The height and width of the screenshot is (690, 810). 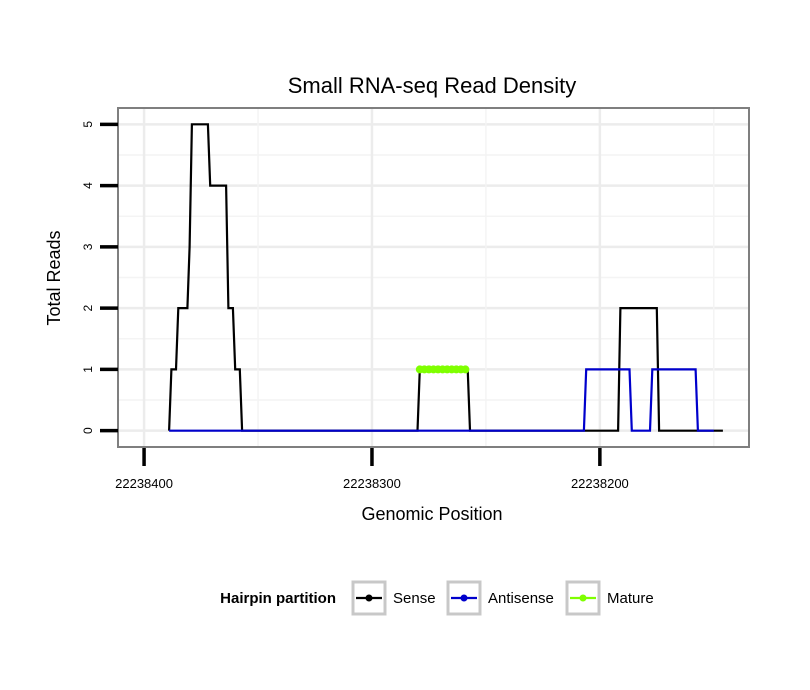 I want to click on y-tick-label: 2, so click(x=88, y=307).